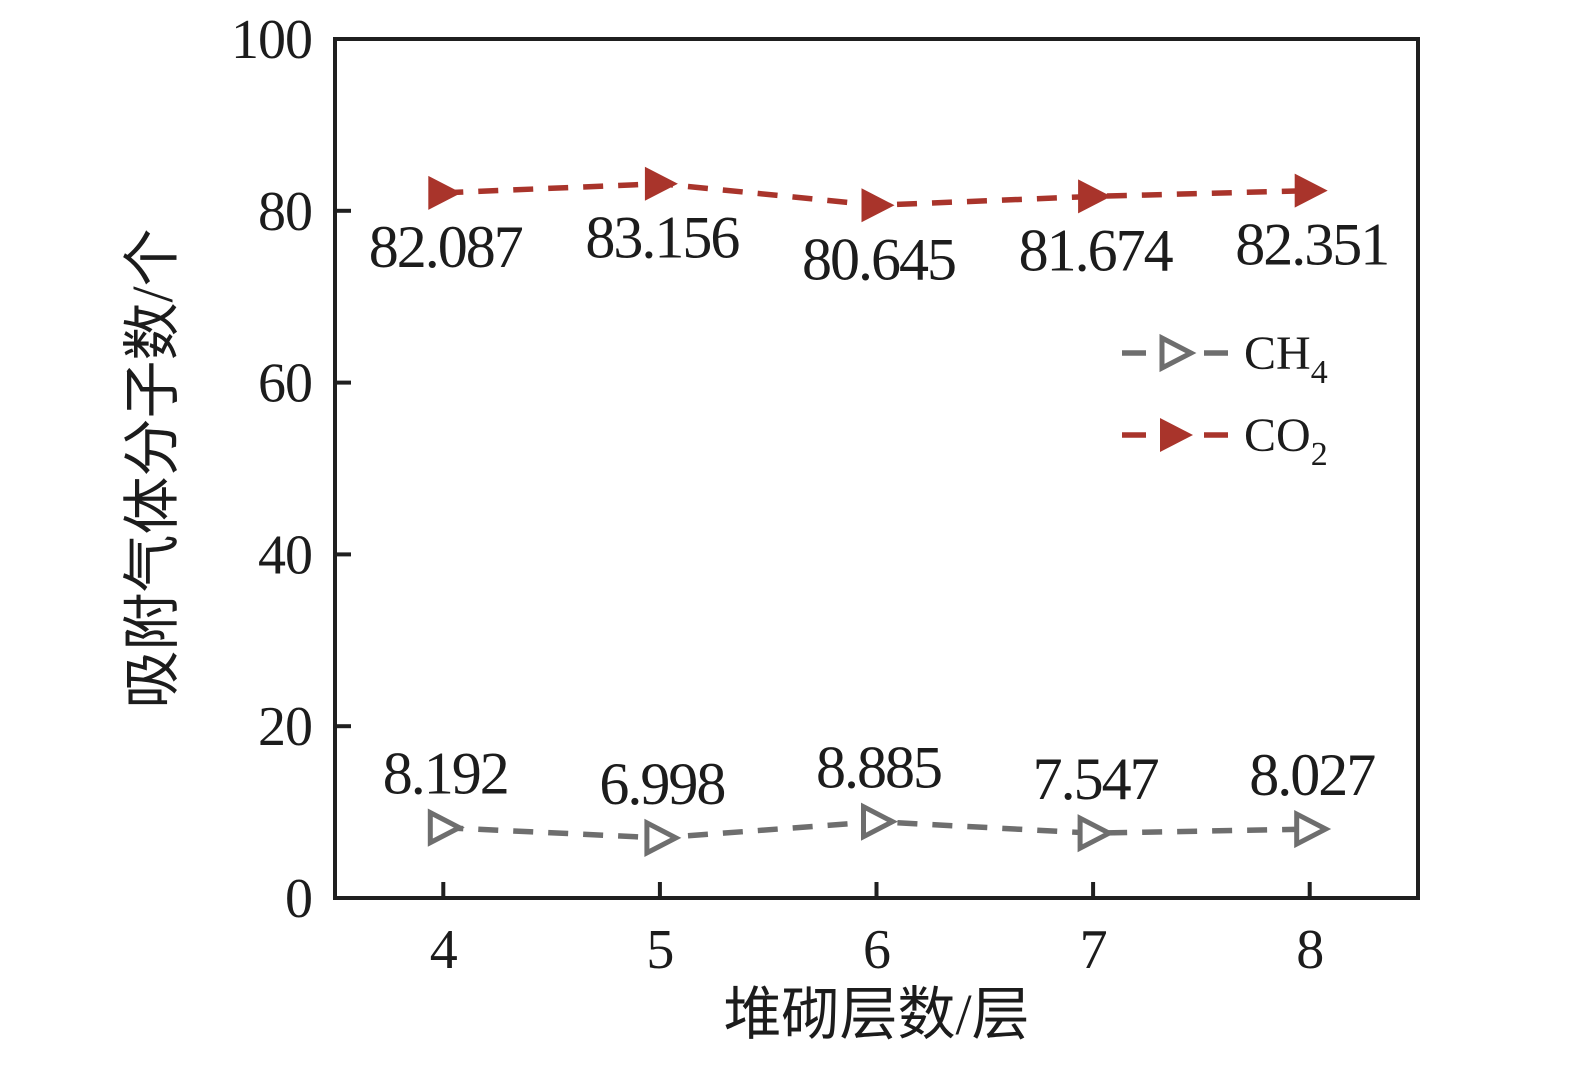  Describe the element at coordinates (876, 950) in the screenshot. I see `x-tick-label: 6` at that location.